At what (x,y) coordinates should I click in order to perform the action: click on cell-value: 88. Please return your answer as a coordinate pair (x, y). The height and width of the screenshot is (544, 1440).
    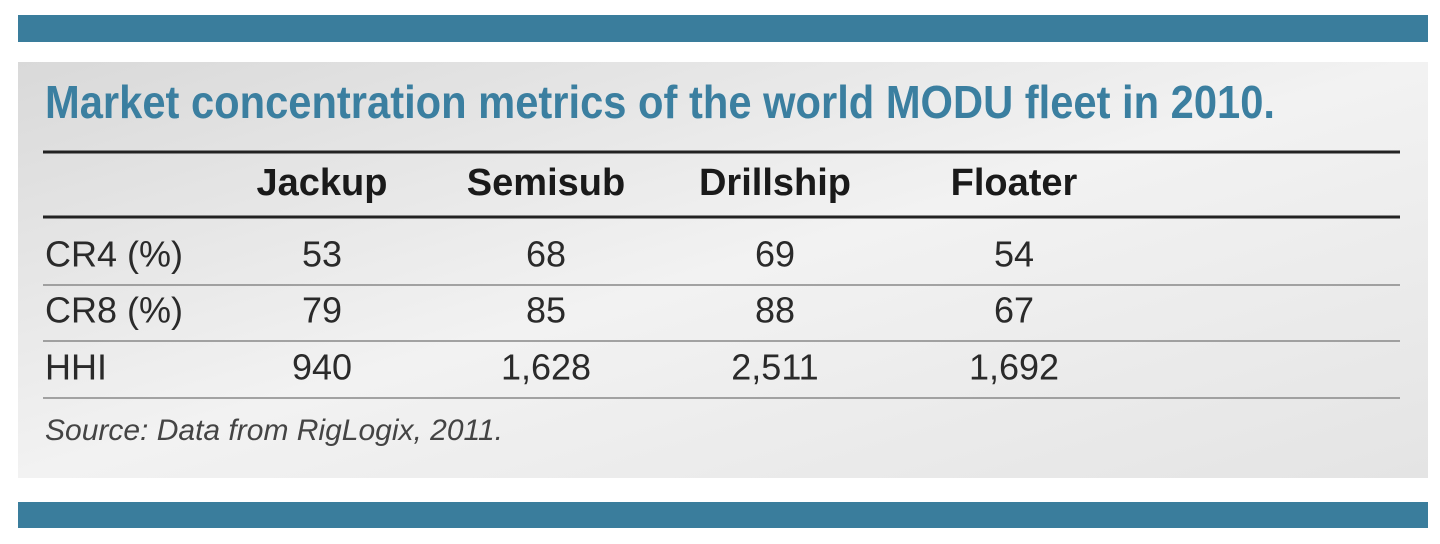
    Looking at the image, I should click on (775, 310).